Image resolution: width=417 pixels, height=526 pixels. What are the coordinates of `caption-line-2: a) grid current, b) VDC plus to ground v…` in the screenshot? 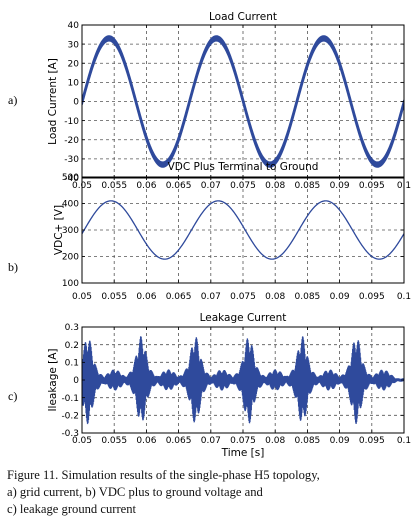 It's located at (135, 492).